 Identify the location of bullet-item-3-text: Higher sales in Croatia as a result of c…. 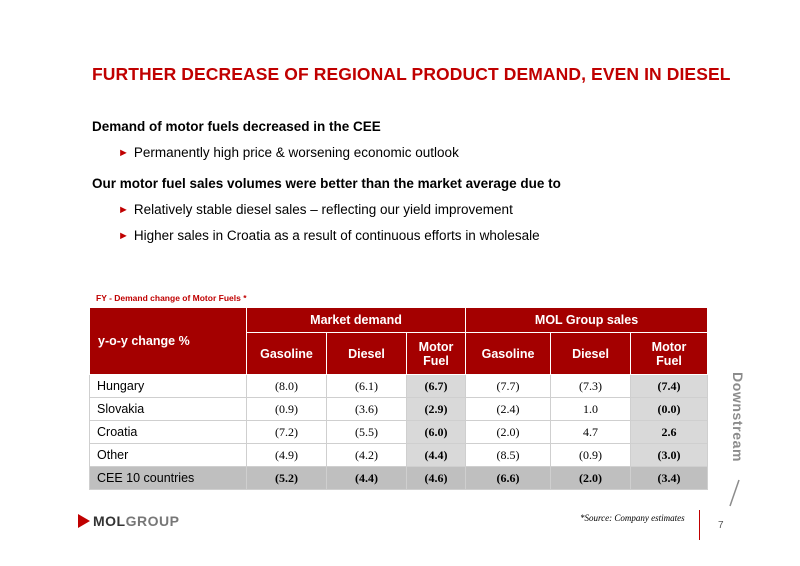
(336, 235).